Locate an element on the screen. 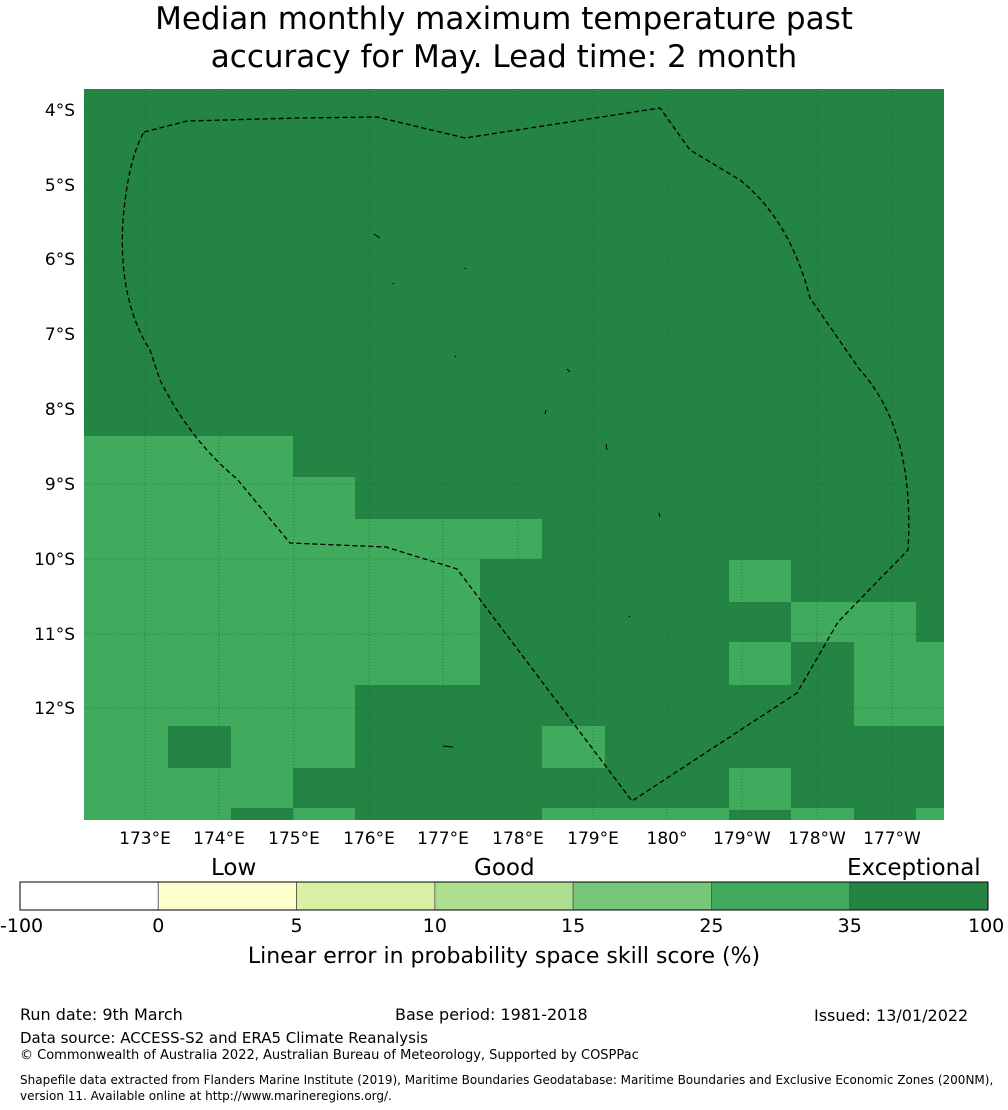 This screenshot has width=1008, height=1110. lon-label: 179°E is located at coordinates (593, 839).